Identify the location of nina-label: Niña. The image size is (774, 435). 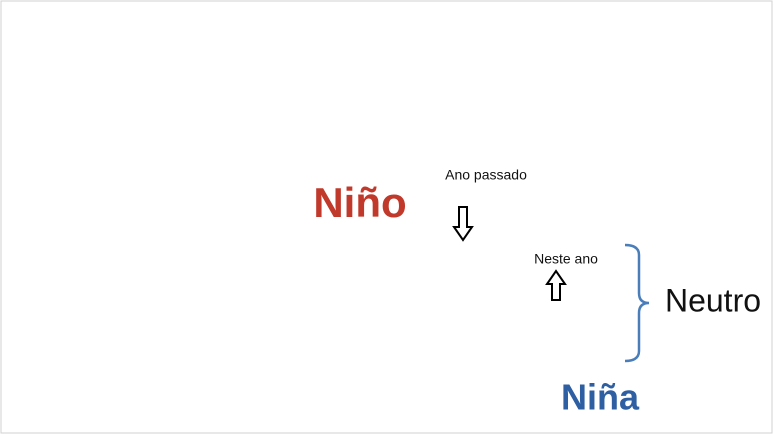
(600, 397).